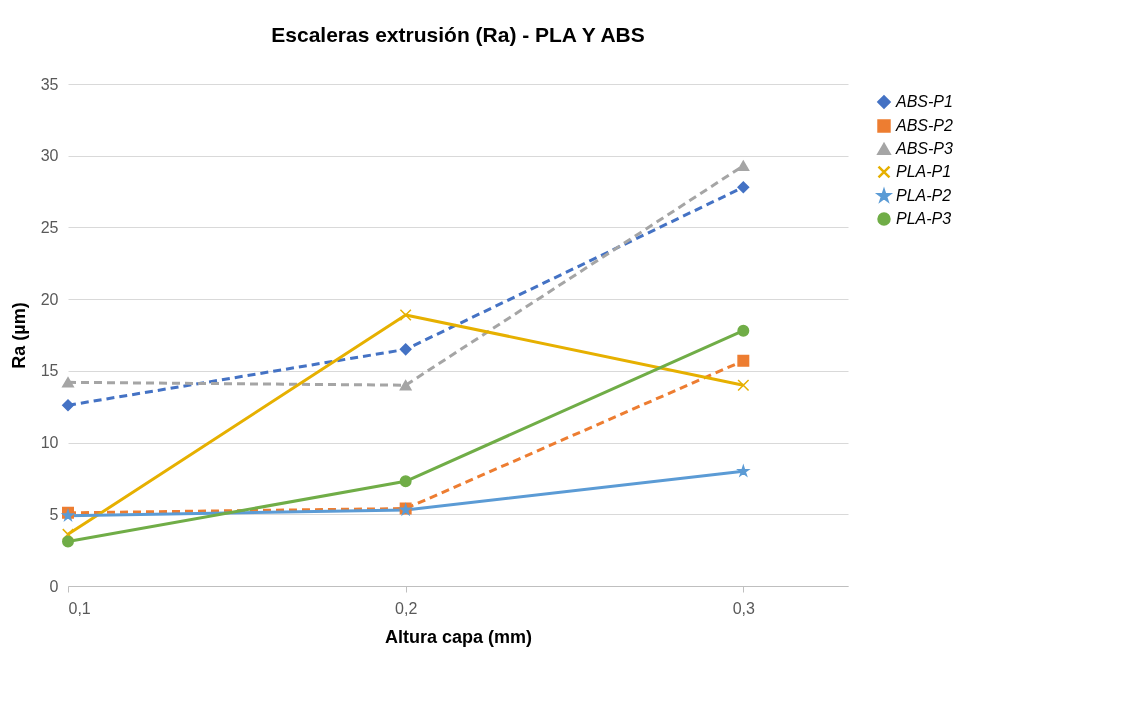 This screenshot has width=1134, height=716. Describe the element at coordinates (458, 636) in the screenshot. I see `x-axis-title: Altura capa (mm)` at that location.